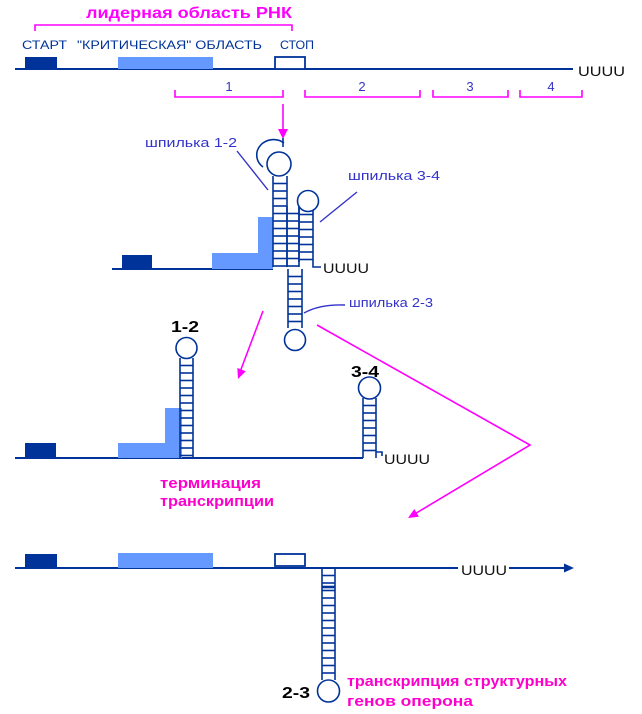  What do you see at coordinates (189, 13) in the screenshot?
I see `diagram-title: лидерная область РНК` at bounding box center [189, 13].